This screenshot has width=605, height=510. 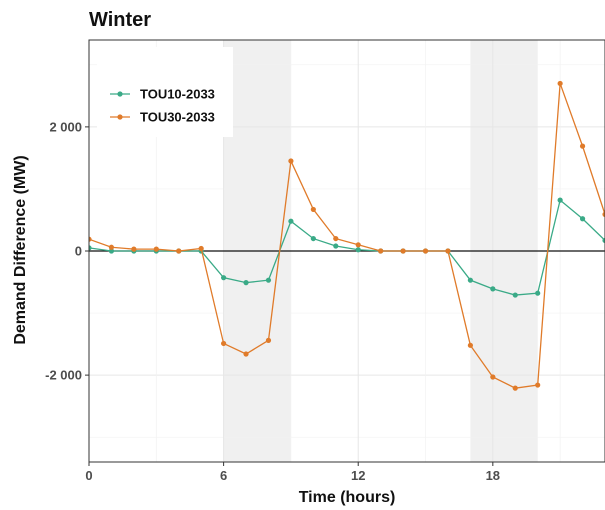 What do you see at coordinates (78, 251) in the screenshot?
I see `y-tick-label: 0` at bounding box center [78, 251].